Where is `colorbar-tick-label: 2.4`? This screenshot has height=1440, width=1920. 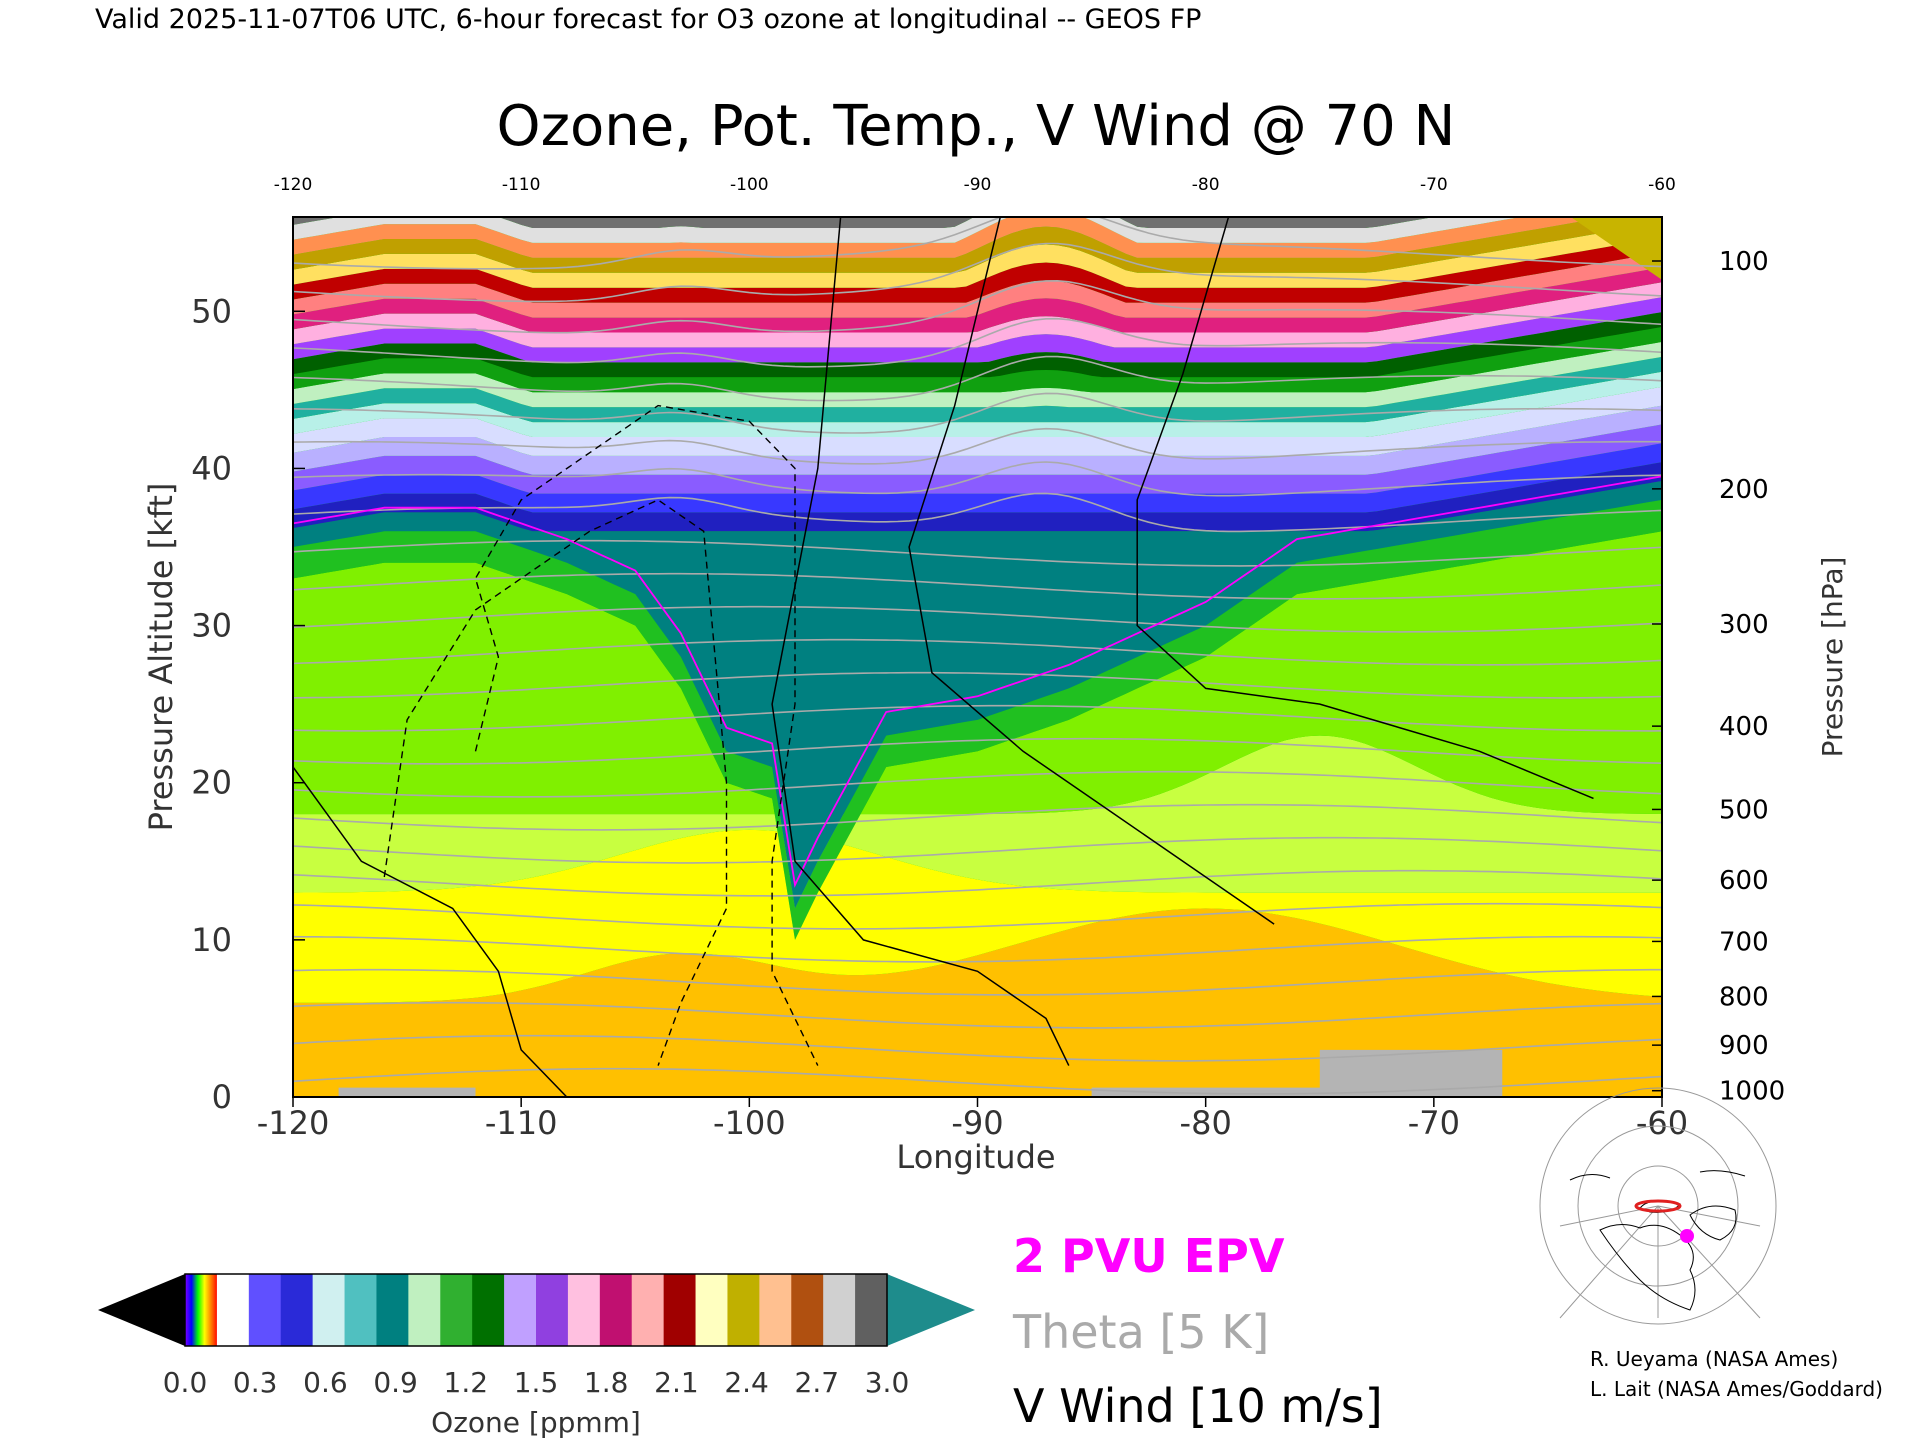 colorbar-tick-label: 2.4 is located at coordinates (746, 1382).